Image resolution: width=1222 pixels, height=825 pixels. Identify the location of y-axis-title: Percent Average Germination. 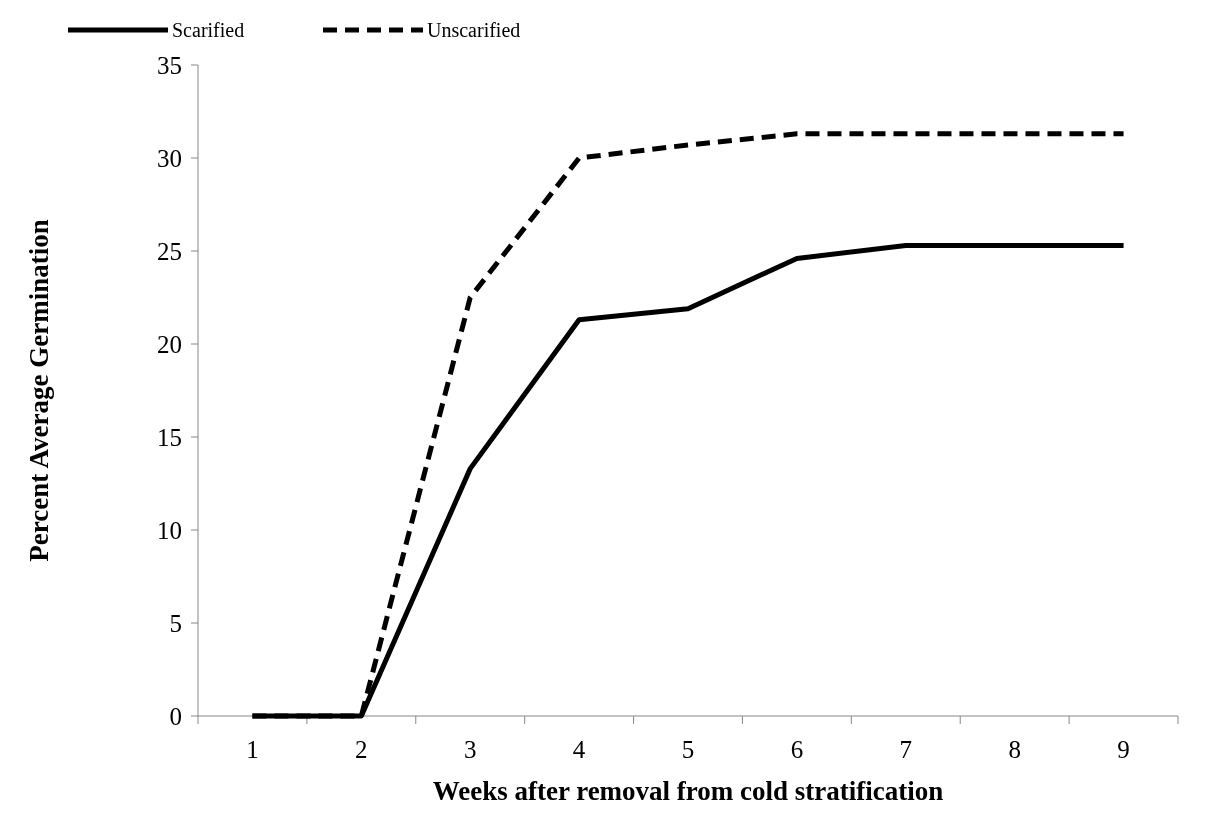
(39, 390).